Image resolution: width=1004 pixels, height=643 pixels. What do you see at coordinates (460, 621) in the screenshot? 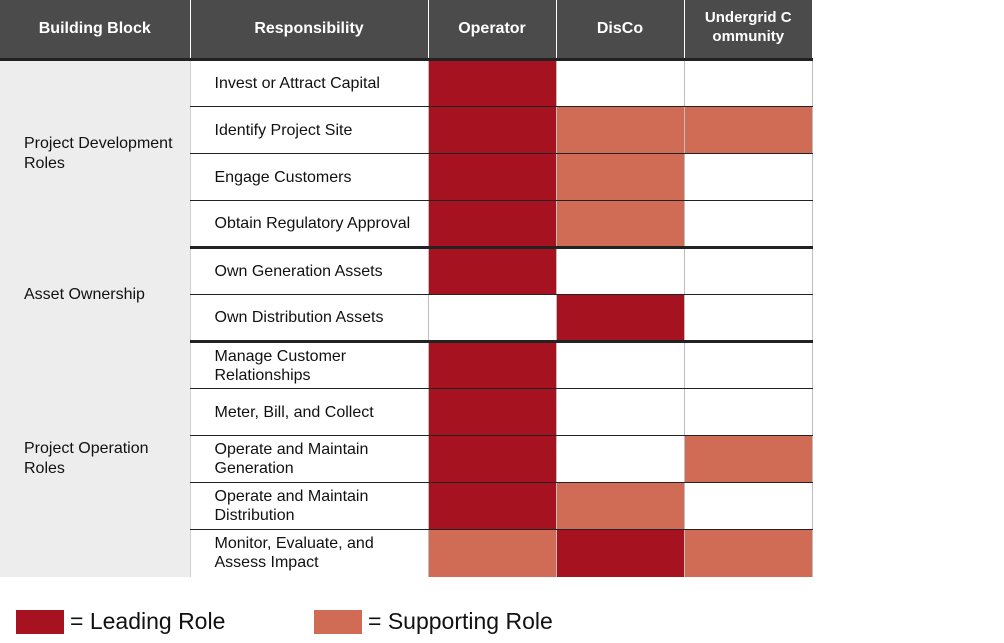
I see `legend-label-supporting: = Supporting Role` at bounding box center [460, 621].